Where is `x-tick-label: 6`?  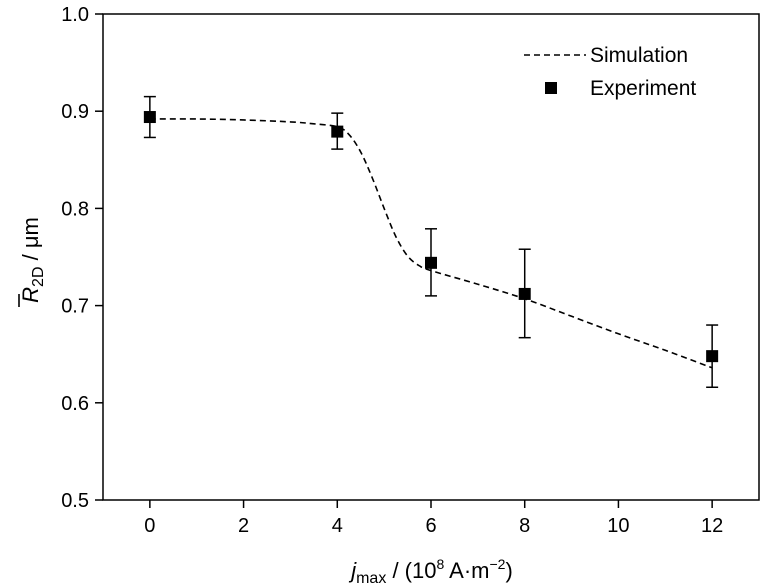 x-tick-label: 6 is located at coordinates (430, 526).